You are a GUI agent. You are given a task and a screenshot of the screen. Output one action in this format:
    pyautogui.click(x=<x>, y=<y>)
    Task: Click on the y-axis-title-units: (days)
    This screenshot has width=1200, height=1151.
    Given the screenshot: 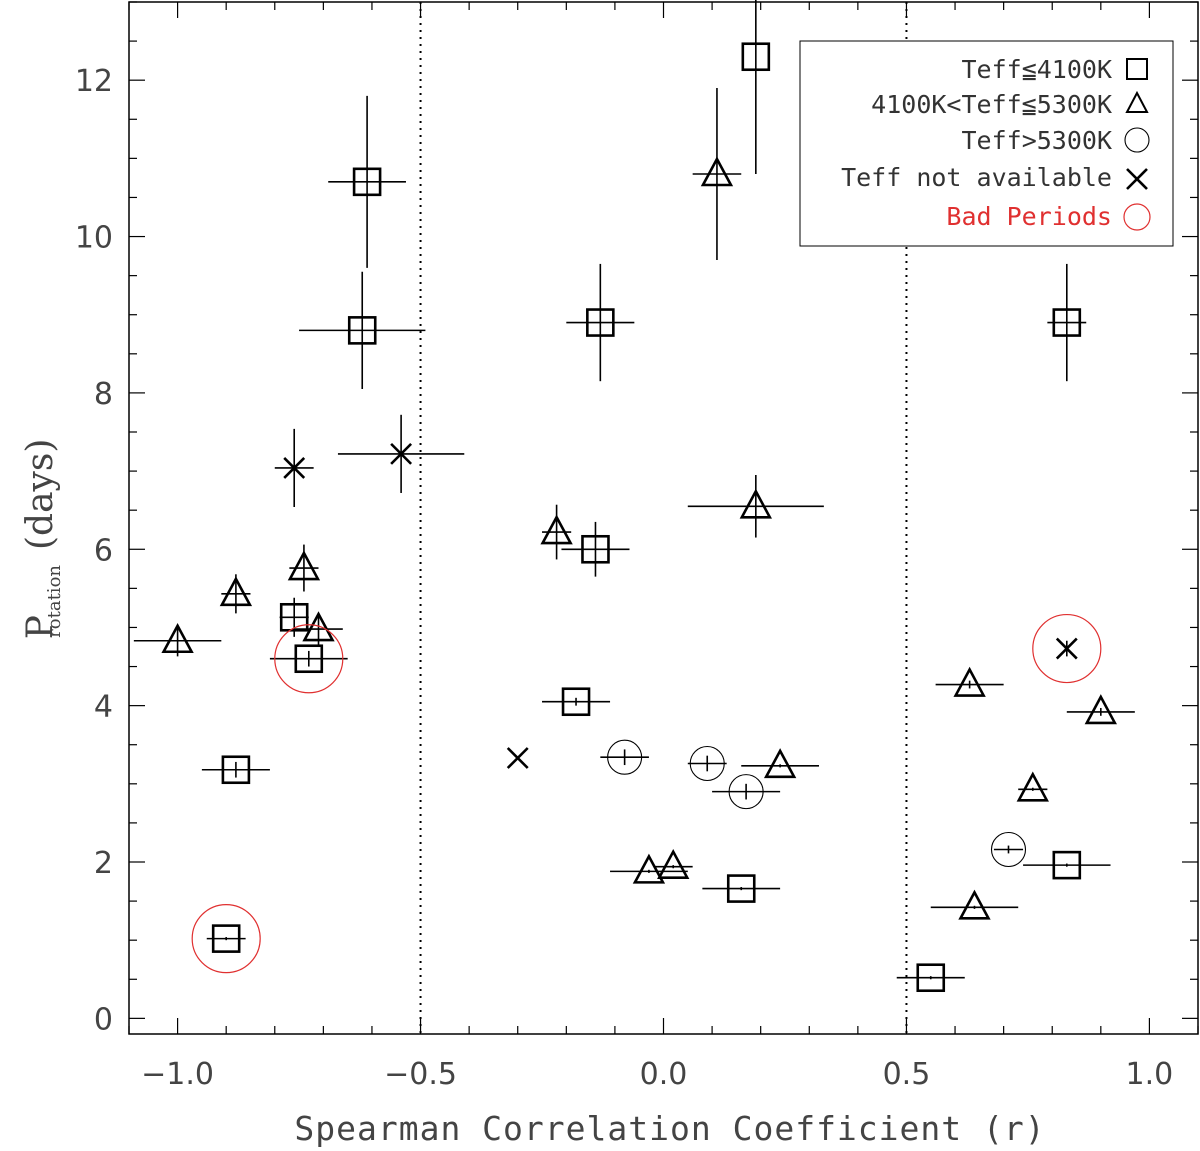 What is the action you would take?
    pyautogui.click(x=40, y=494)
    